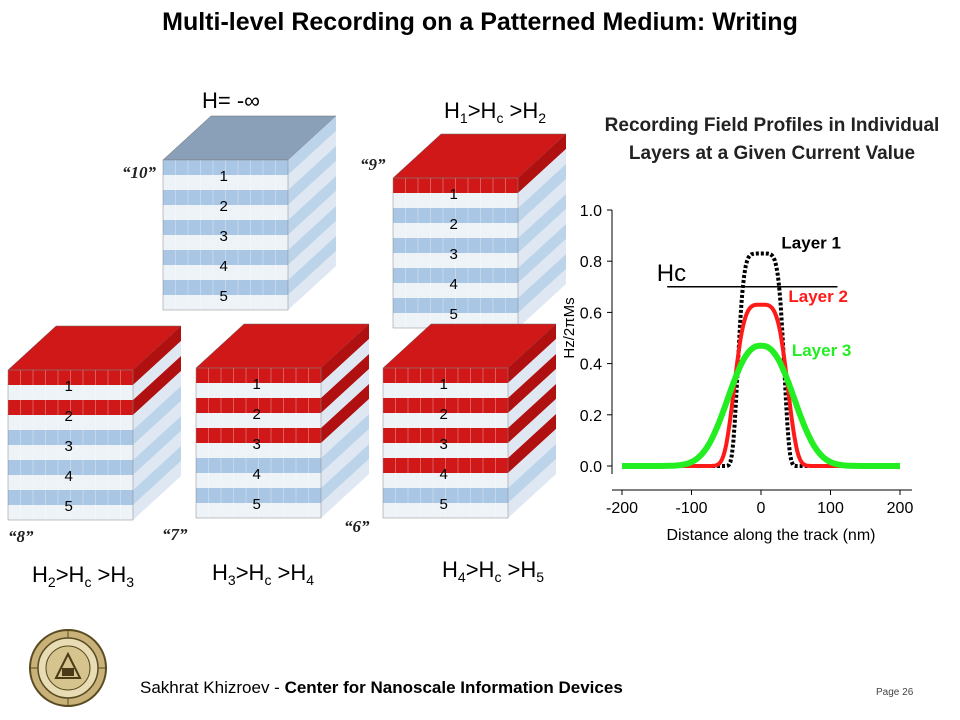 The image size is (960, 720). I want to click on y-tick-label: 0.2, so click(591, 416).